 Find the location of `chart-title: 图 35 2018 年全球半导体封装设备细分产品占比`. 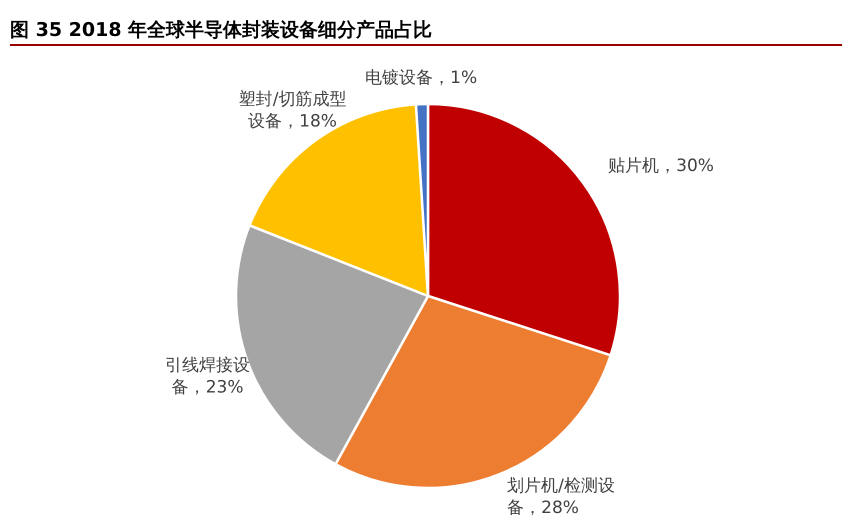

chart-title: 图 35 2018 年全球半导体封装设备细分产品占比 is located at coordinates (221, 30).